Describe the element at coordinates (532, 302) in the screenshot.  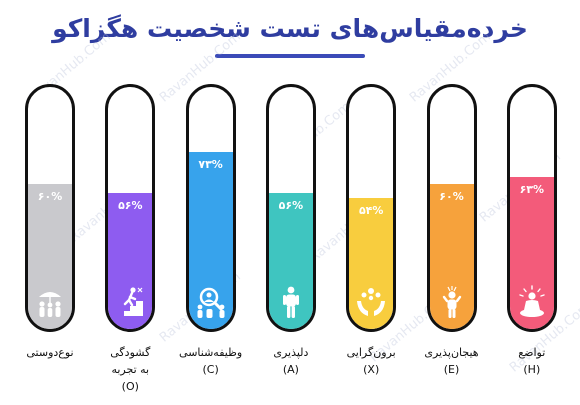
I see `meditating-person-icon` at that location.